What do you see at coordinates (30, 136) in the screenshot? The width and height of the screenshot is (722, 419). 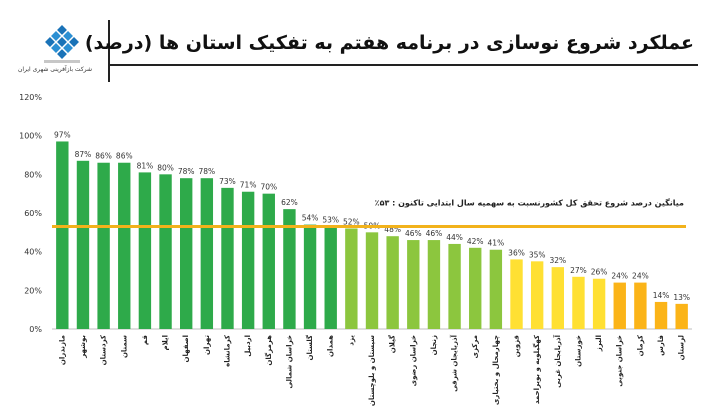 I see `y-tick-label: 100%` at bounding box center [30, 136].